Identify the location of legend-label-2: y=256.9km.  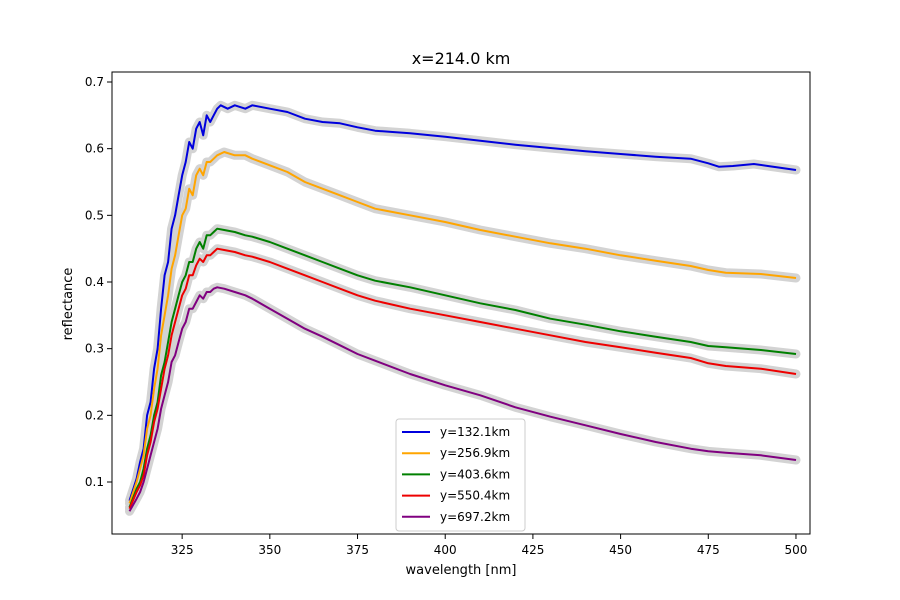
(475, 453).